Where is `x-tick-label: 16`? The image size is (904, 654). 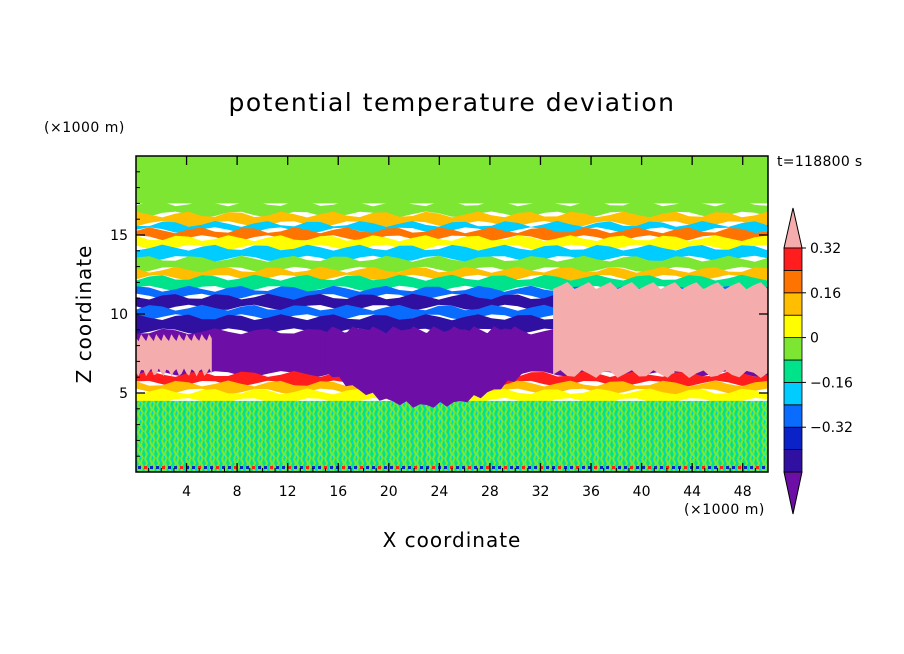 x-tick-label: 16 is located at coordinates (338, 492).